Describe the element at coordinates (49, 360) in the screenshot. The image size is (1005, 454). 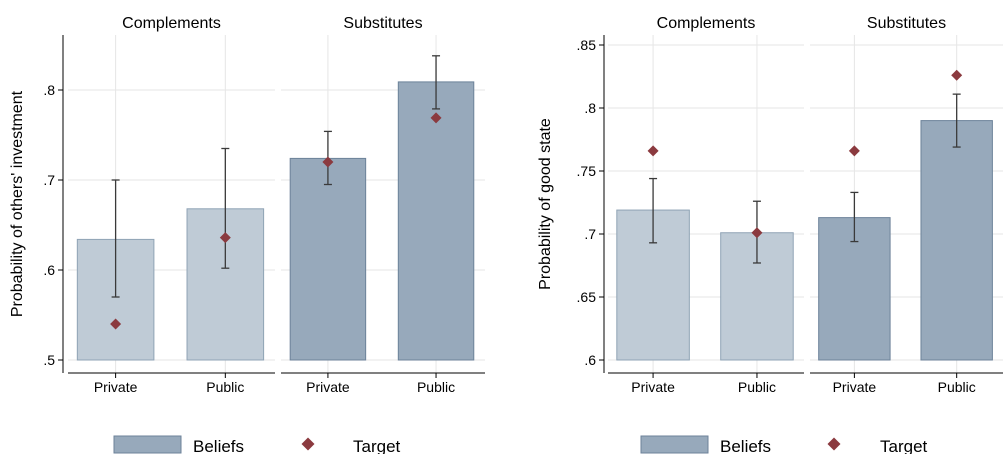
I see `y-tick-label: .5` at that location.